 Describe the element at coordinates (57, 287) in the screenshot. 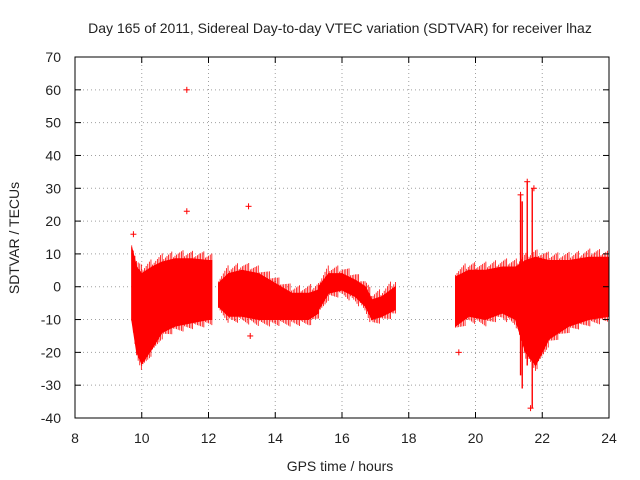

I see `y-tick-label: 0` at that location.